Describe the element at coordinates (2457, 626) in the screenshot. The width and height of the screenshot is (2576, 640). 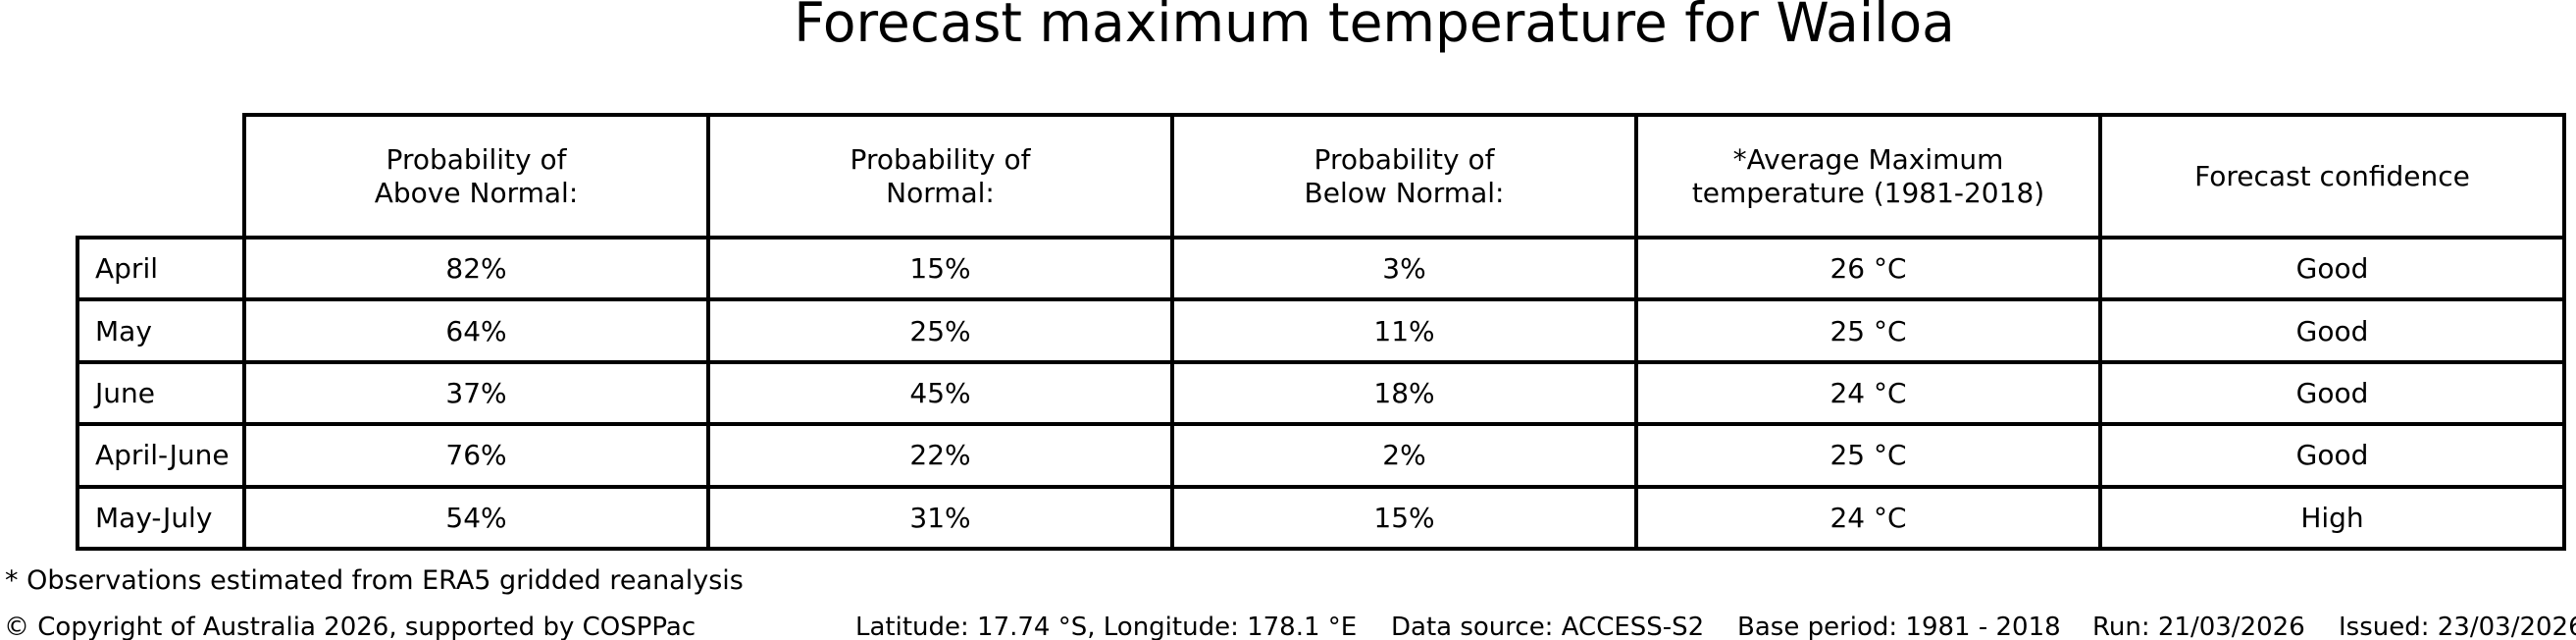
I see `issued-date-text: Issued: 23/03/2026` at that location.